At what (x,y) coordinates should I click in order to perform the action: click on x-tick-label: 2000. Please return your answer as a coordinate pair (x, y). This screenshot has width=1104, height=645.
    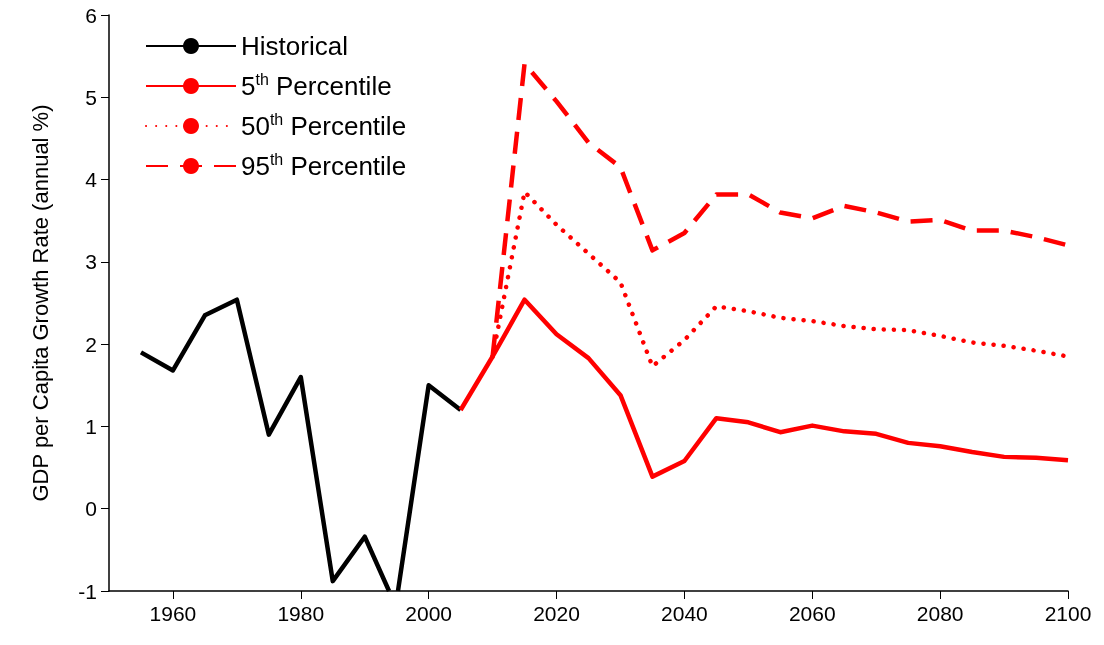
    Looking at the image, I should click on (429, 613).